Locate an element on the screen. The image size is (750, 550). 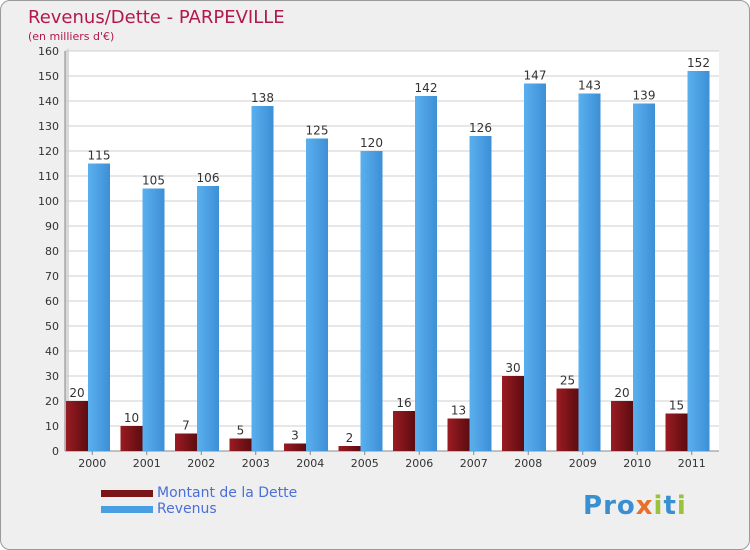
bar-debt-2011 is located at coordinates (676, 432).